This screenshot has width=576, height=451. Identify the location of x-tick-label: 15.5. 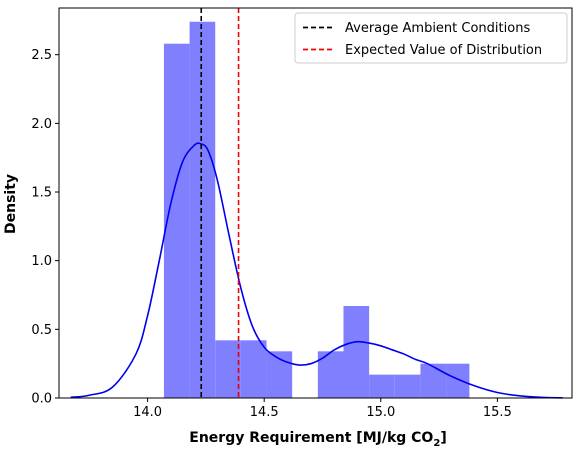
(497, 412).